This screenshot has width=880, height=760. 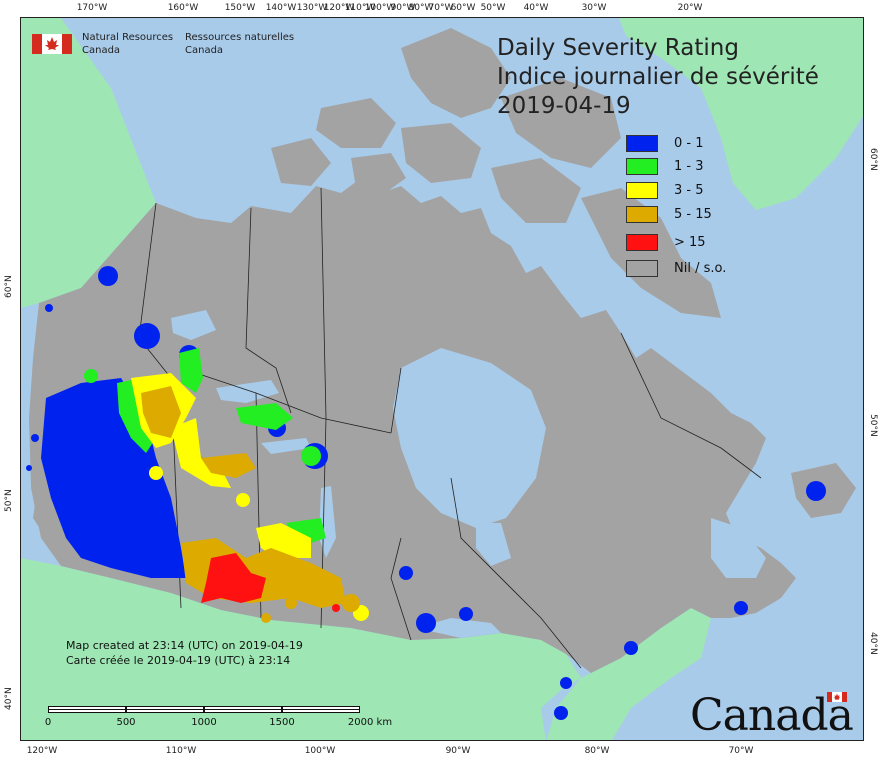 What do you see at coordinates (690, 242) in the screenshot?
I see `legend-label: > 15` at bounding box center [690, 242].